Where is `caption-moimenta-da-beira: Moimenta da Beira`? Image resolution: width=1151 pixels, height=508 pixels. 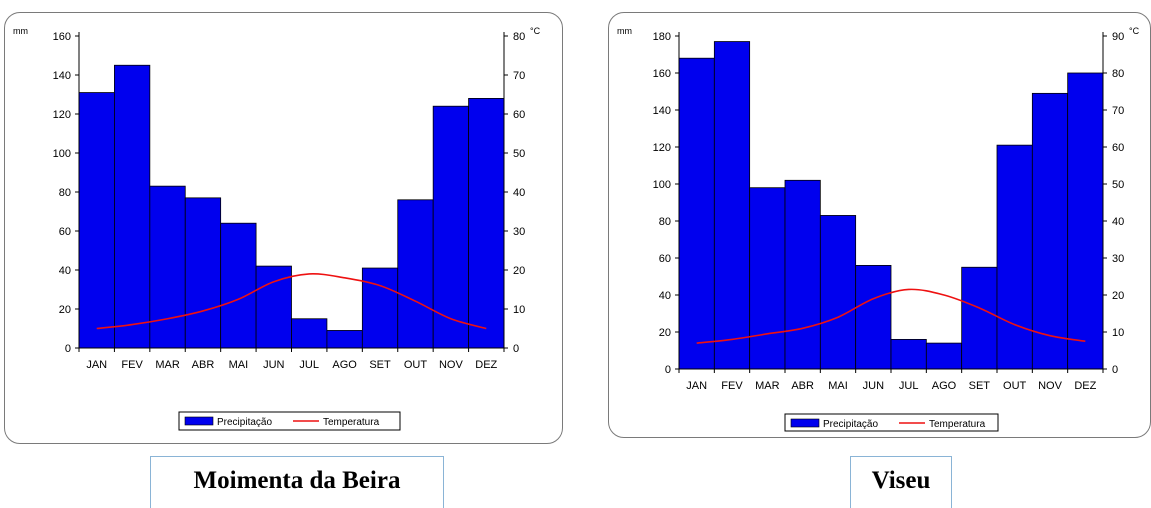
caption-moimenta-da-beira: Moimenta da Beira is located at coordinates (297, 482).